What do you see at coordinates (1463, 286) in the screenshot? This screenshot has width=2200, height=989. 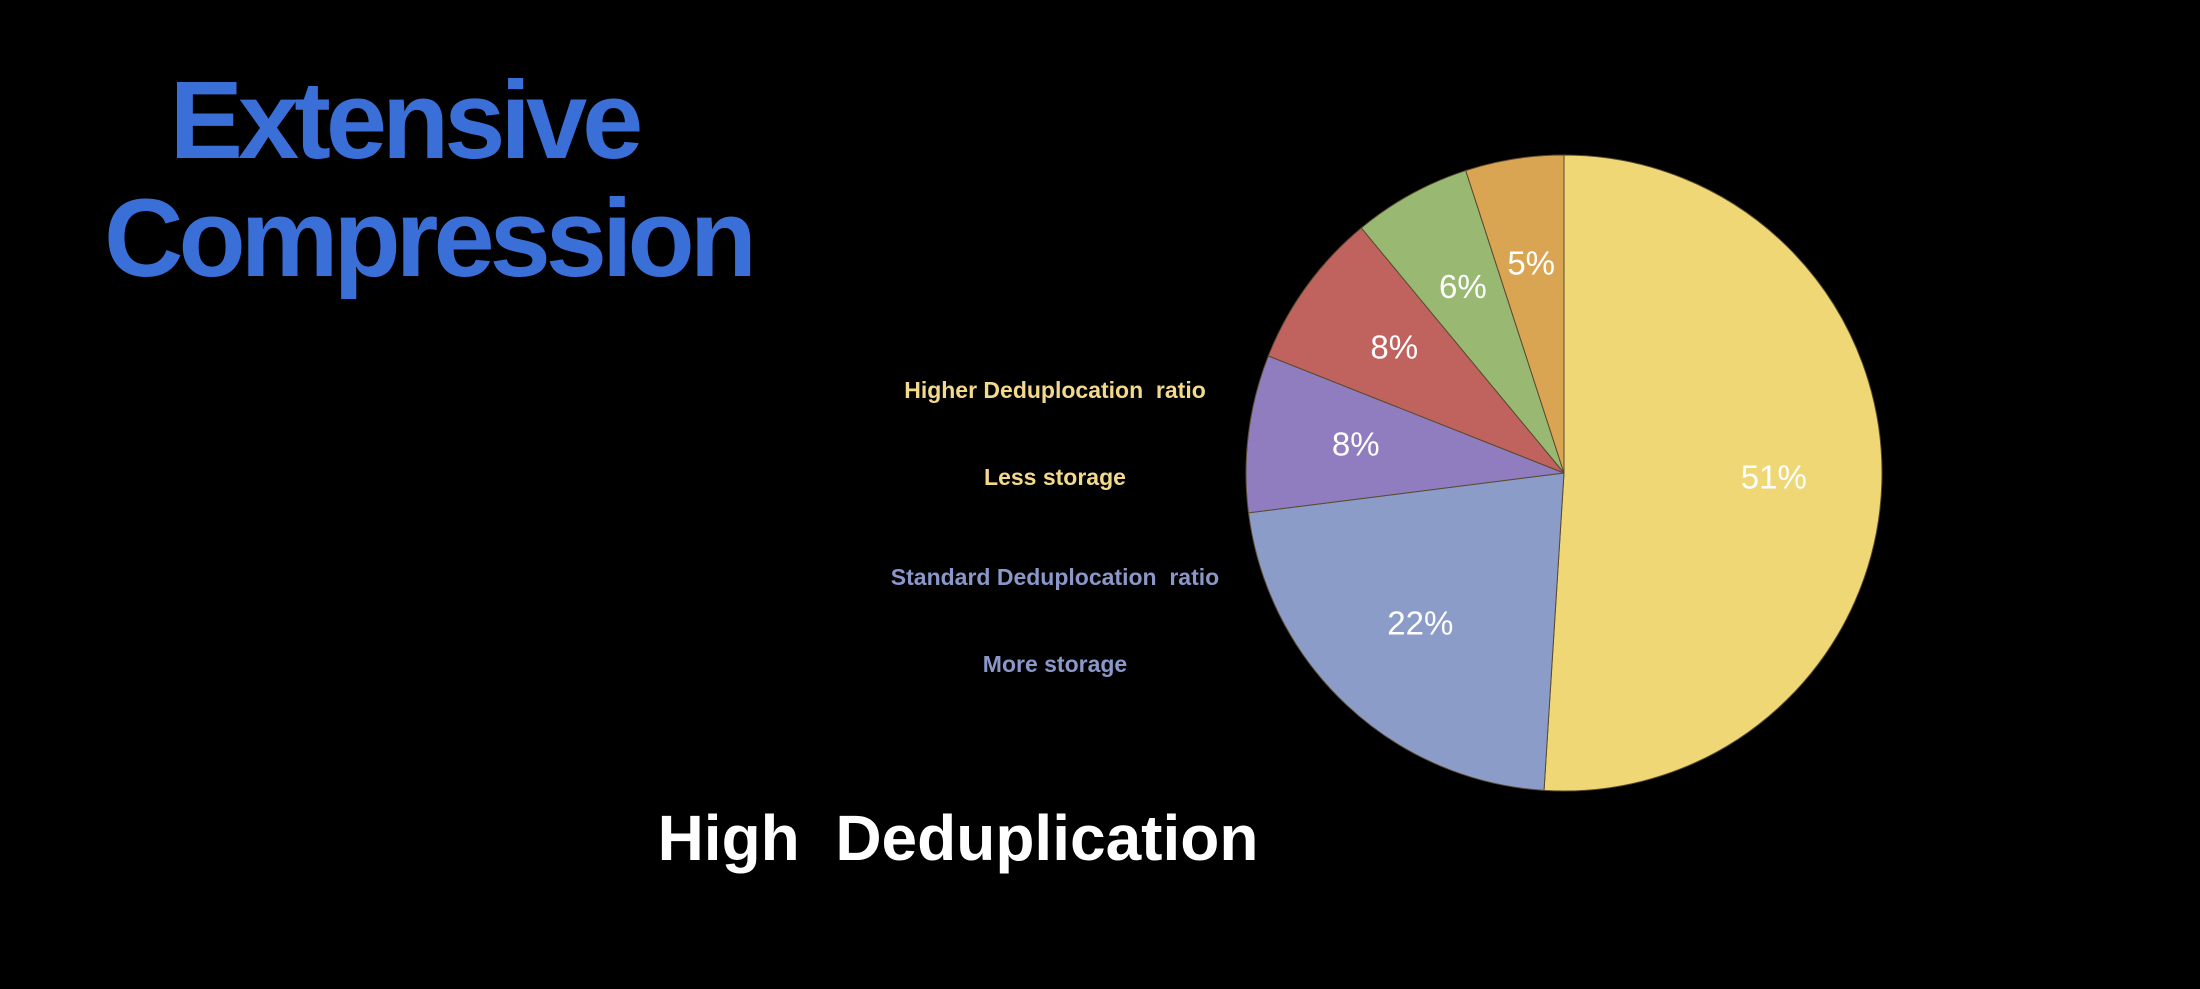 I see `data-label: 6%` at bounding box center [1463, 286].